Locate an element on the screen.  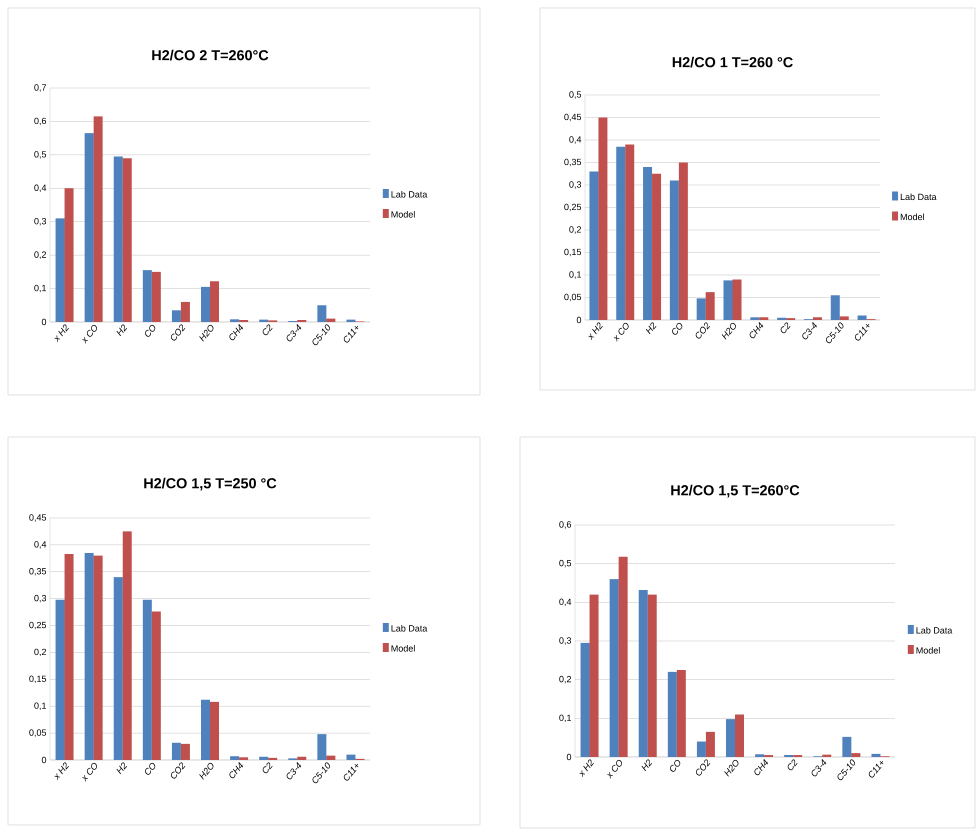
y-tick-label: 0,05 is located at coordinates (573, 298).